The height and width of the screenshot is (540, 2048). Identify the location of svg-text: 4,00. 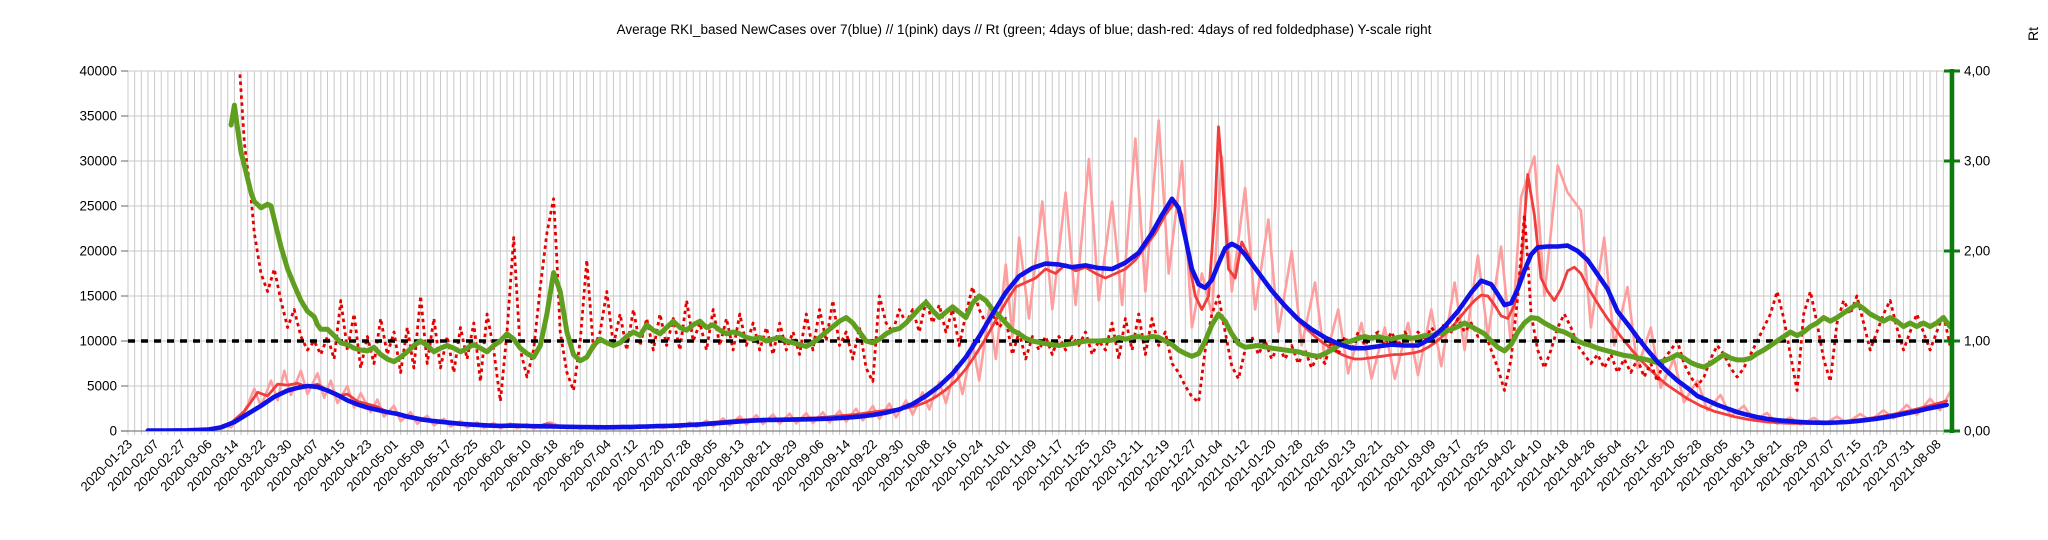
(1977, 71).